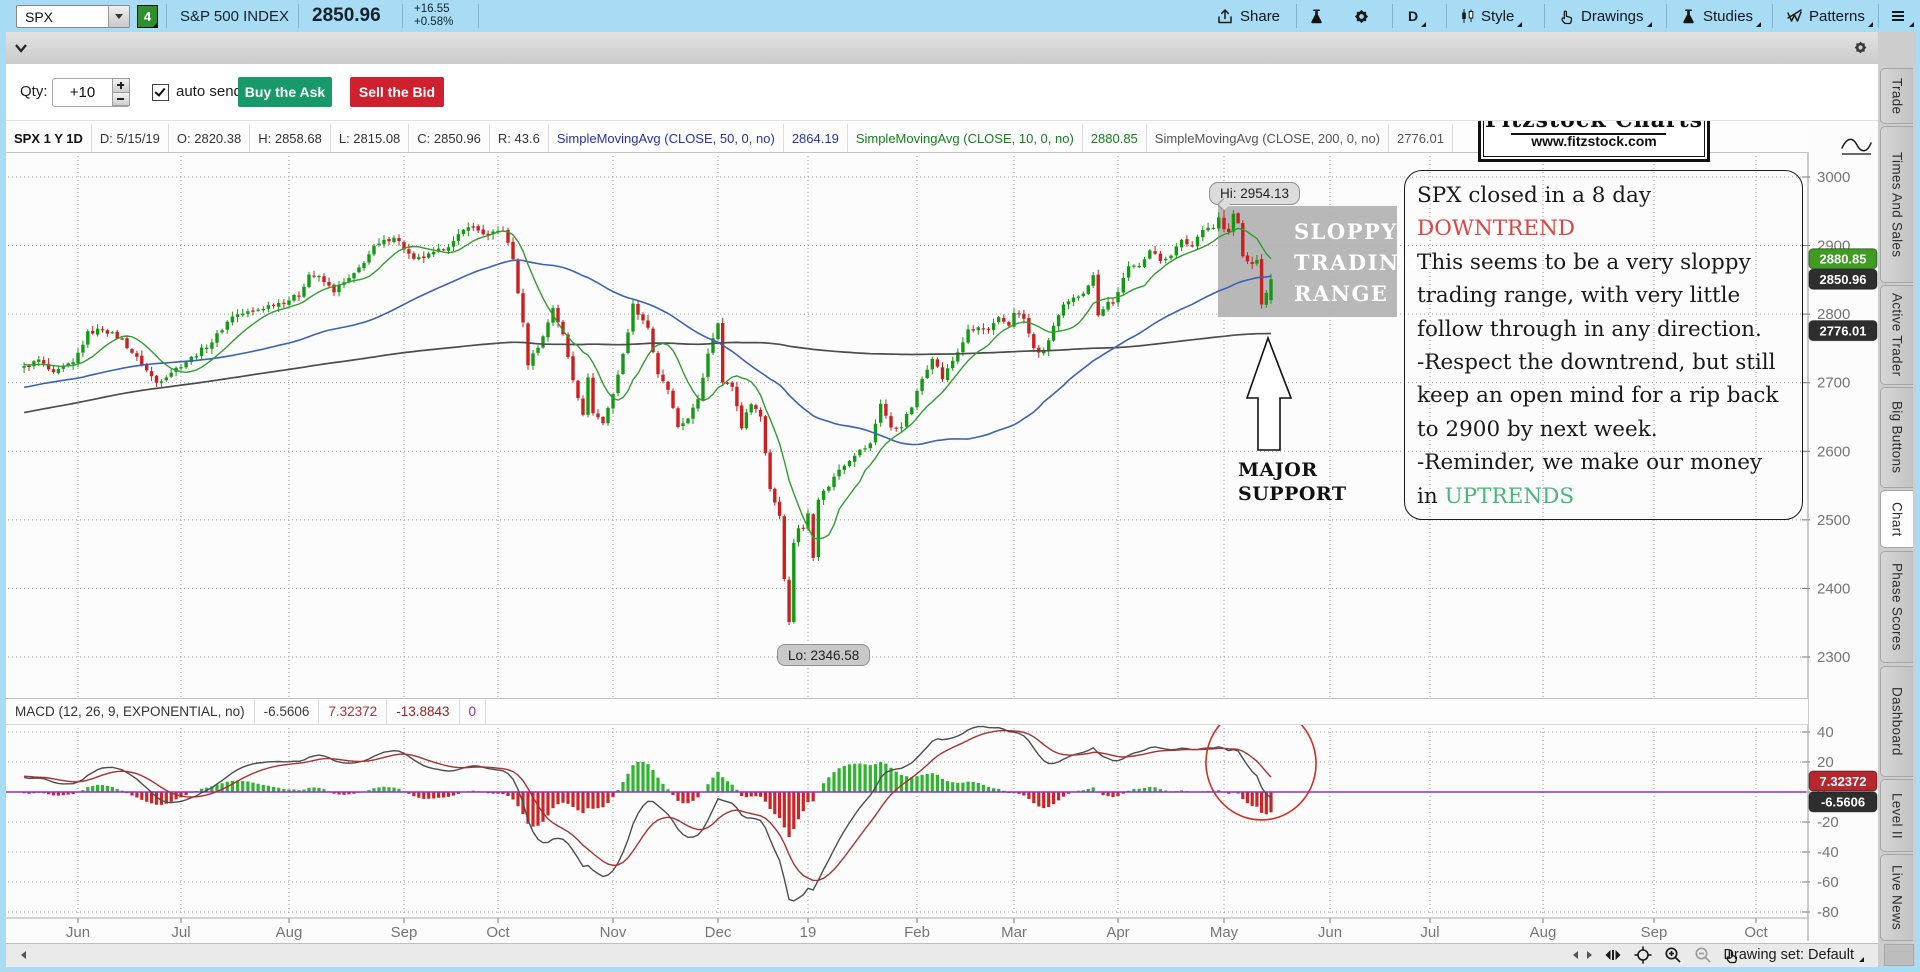 This screenshot has width=1920, height=972. What do you see at coordinates (1591, 955) in the screenshot?
I see `page-right-icon` at bounding box center [1591, 955].